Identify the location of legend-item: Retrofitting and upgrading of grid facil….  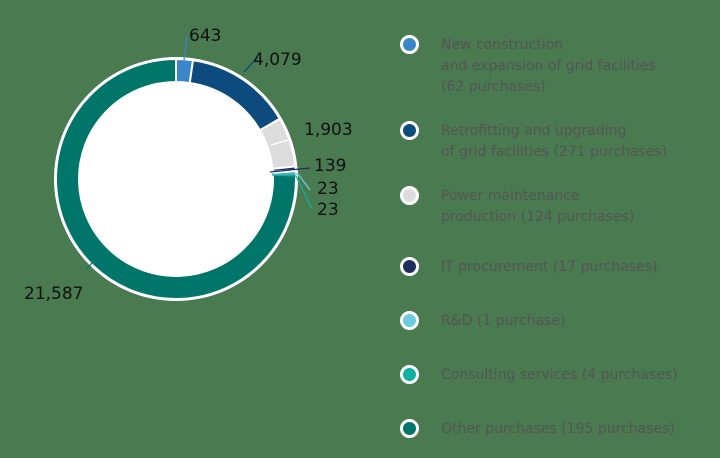
(533, 142).